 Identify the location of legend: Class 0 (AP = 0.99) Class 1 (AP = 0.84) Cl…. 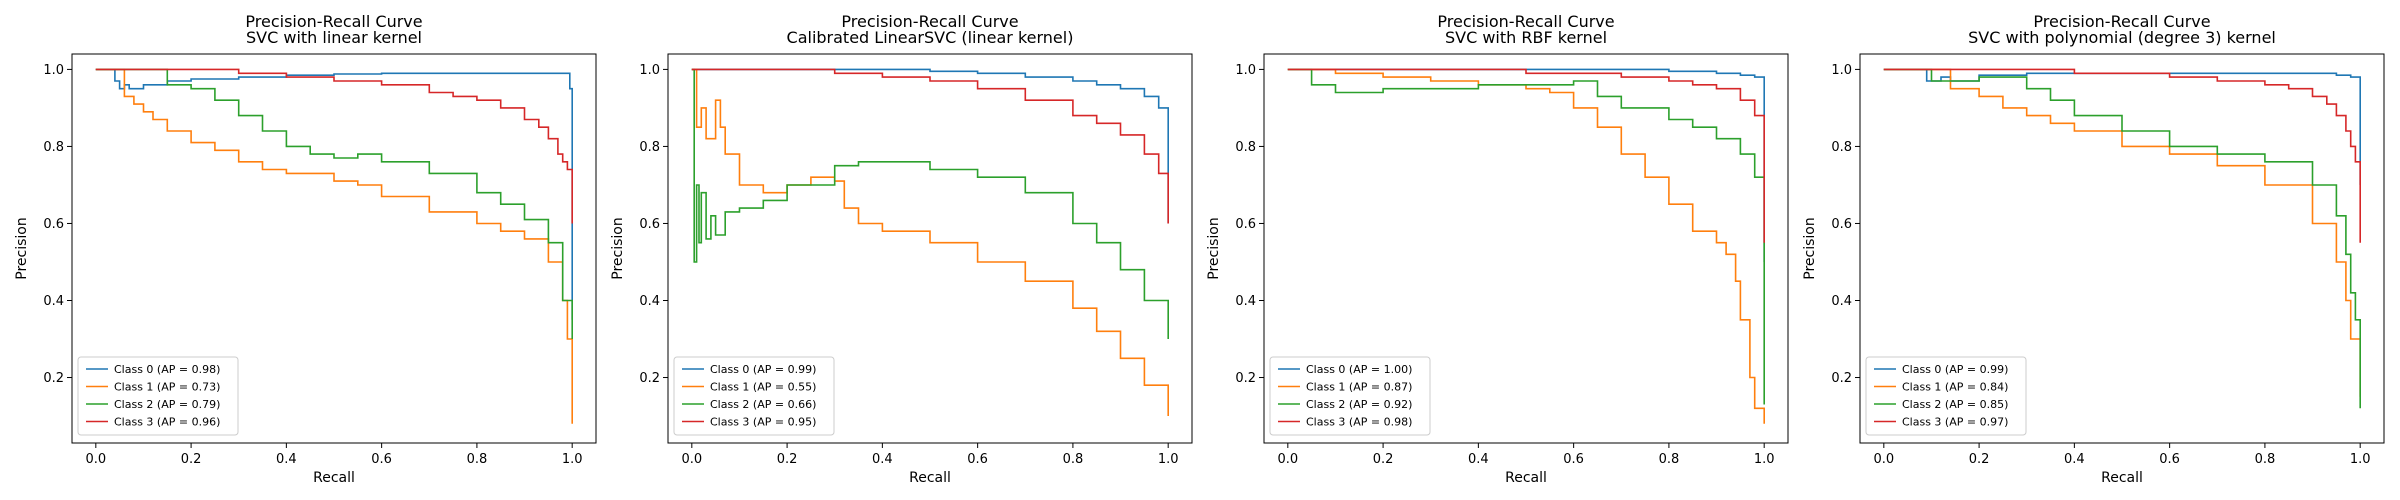
(1946, 396).